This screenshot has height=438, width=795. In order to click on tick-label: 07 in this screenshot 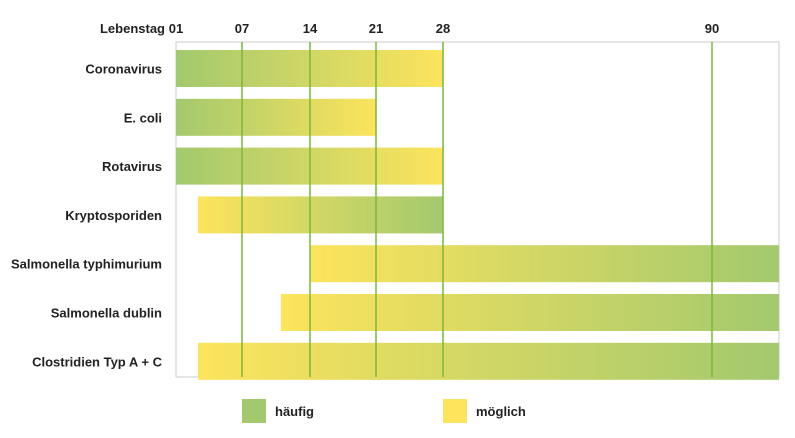, I will do `click(242, 28)`.